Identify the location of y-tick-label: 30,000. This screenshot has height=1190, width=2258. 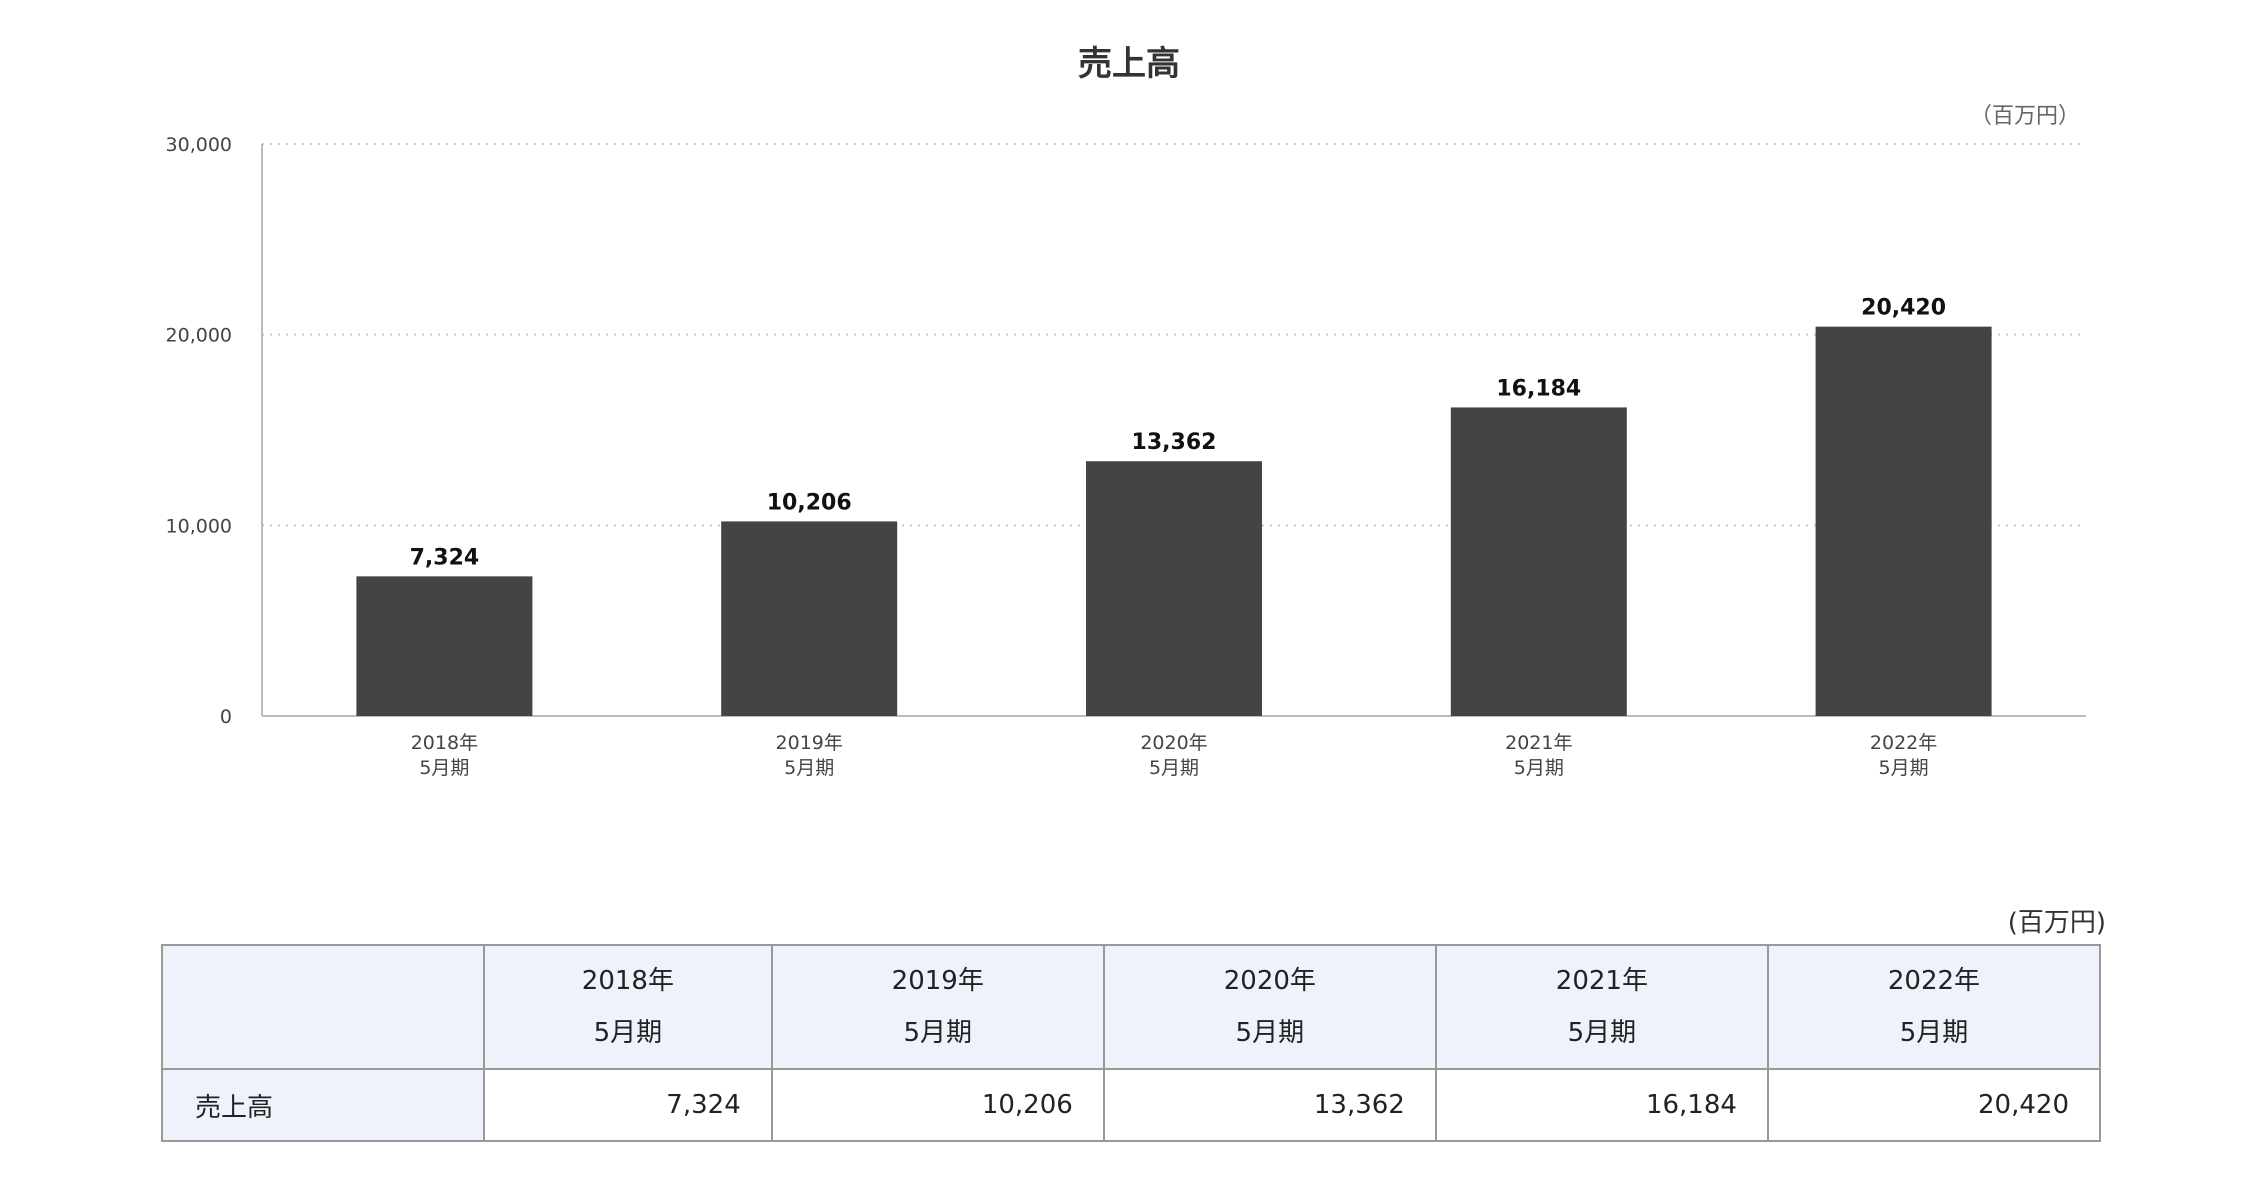
(199, 145).